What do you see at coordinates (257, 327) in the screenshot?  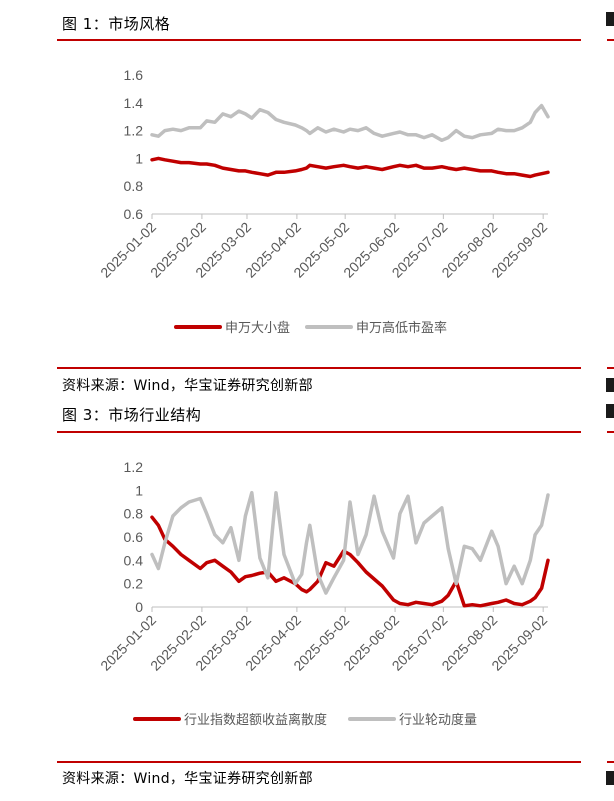 I see `legend-label-1: 申万大小盘` at bounding box center [257, 327].